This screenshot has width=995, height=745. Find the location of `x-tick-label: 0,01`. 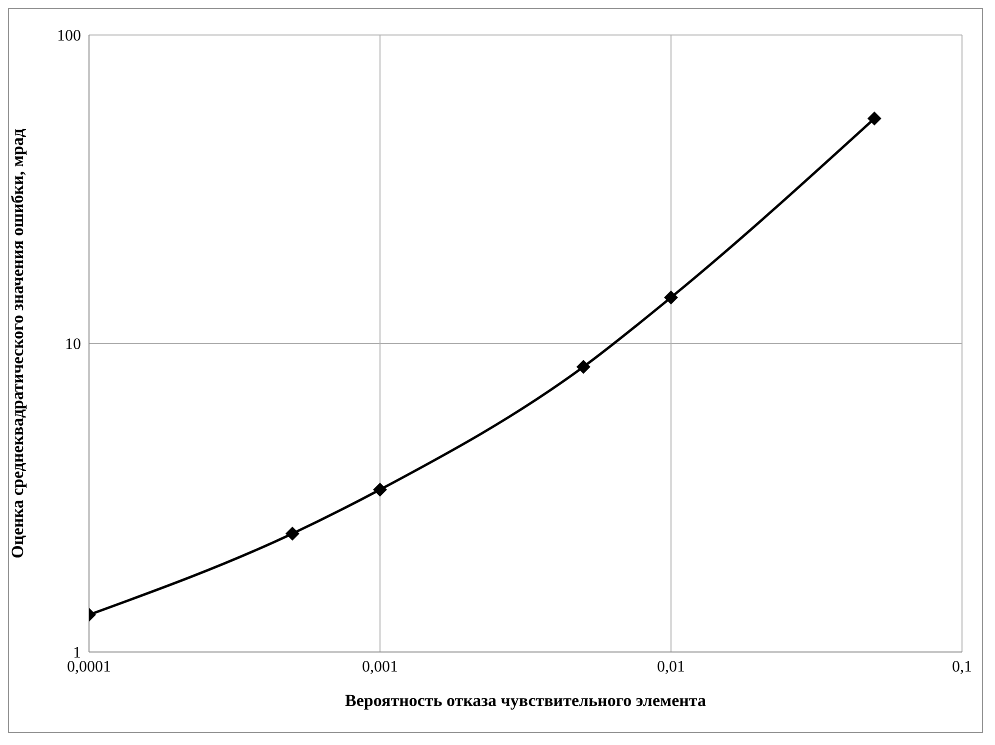

x-tick-label: 0,01 is located at coordinates (671, 667).